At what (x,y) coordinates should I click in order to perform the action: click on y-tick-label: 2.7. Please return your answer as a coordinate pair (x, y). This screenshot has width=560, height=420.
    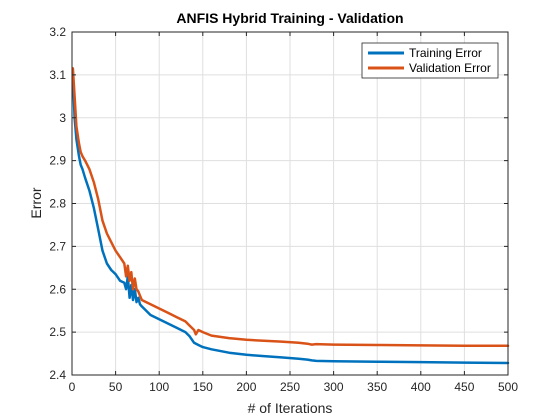
    Looking at the image, I should click on (57, 246).